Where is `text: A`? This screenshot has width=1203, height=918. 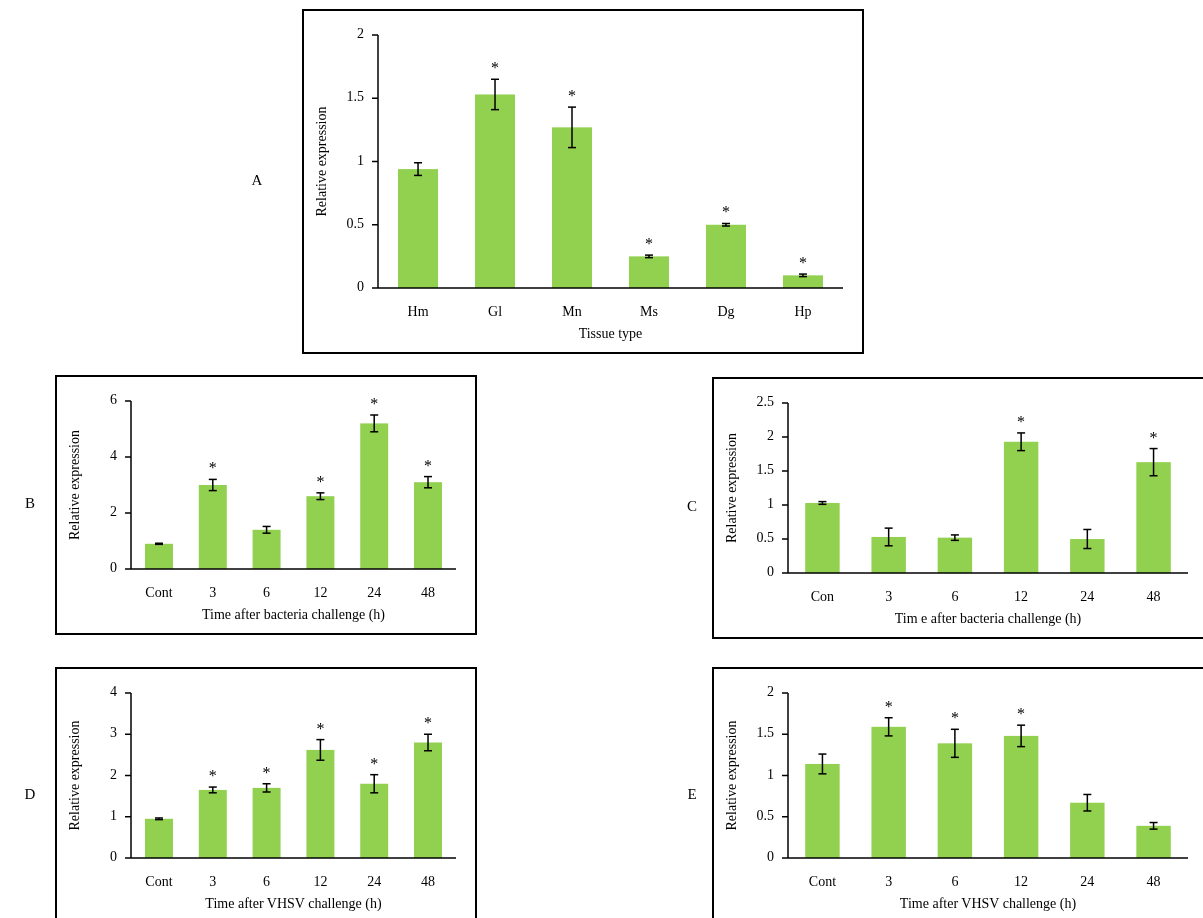 text: A is located at coordinates (257, 179).